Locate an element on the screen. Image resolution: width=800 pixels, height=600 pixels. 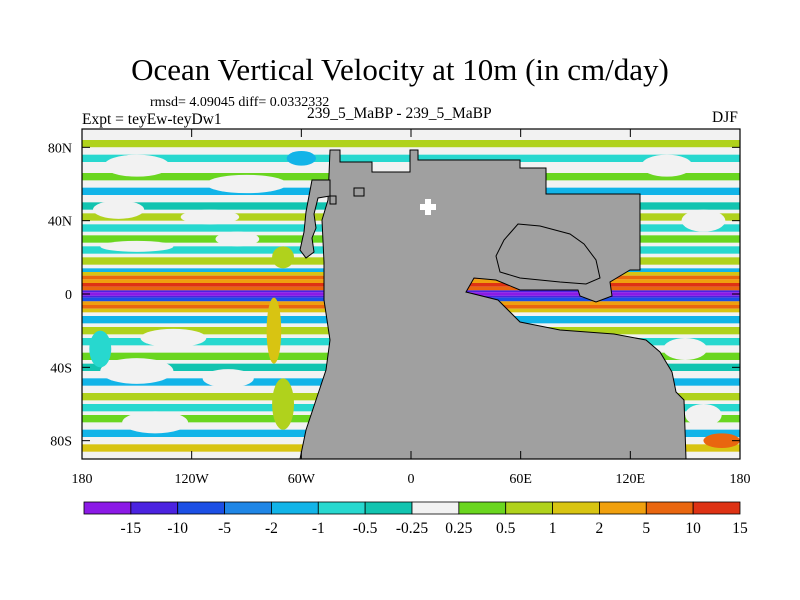
season-label: DJF is located at coordinates (725, 117).